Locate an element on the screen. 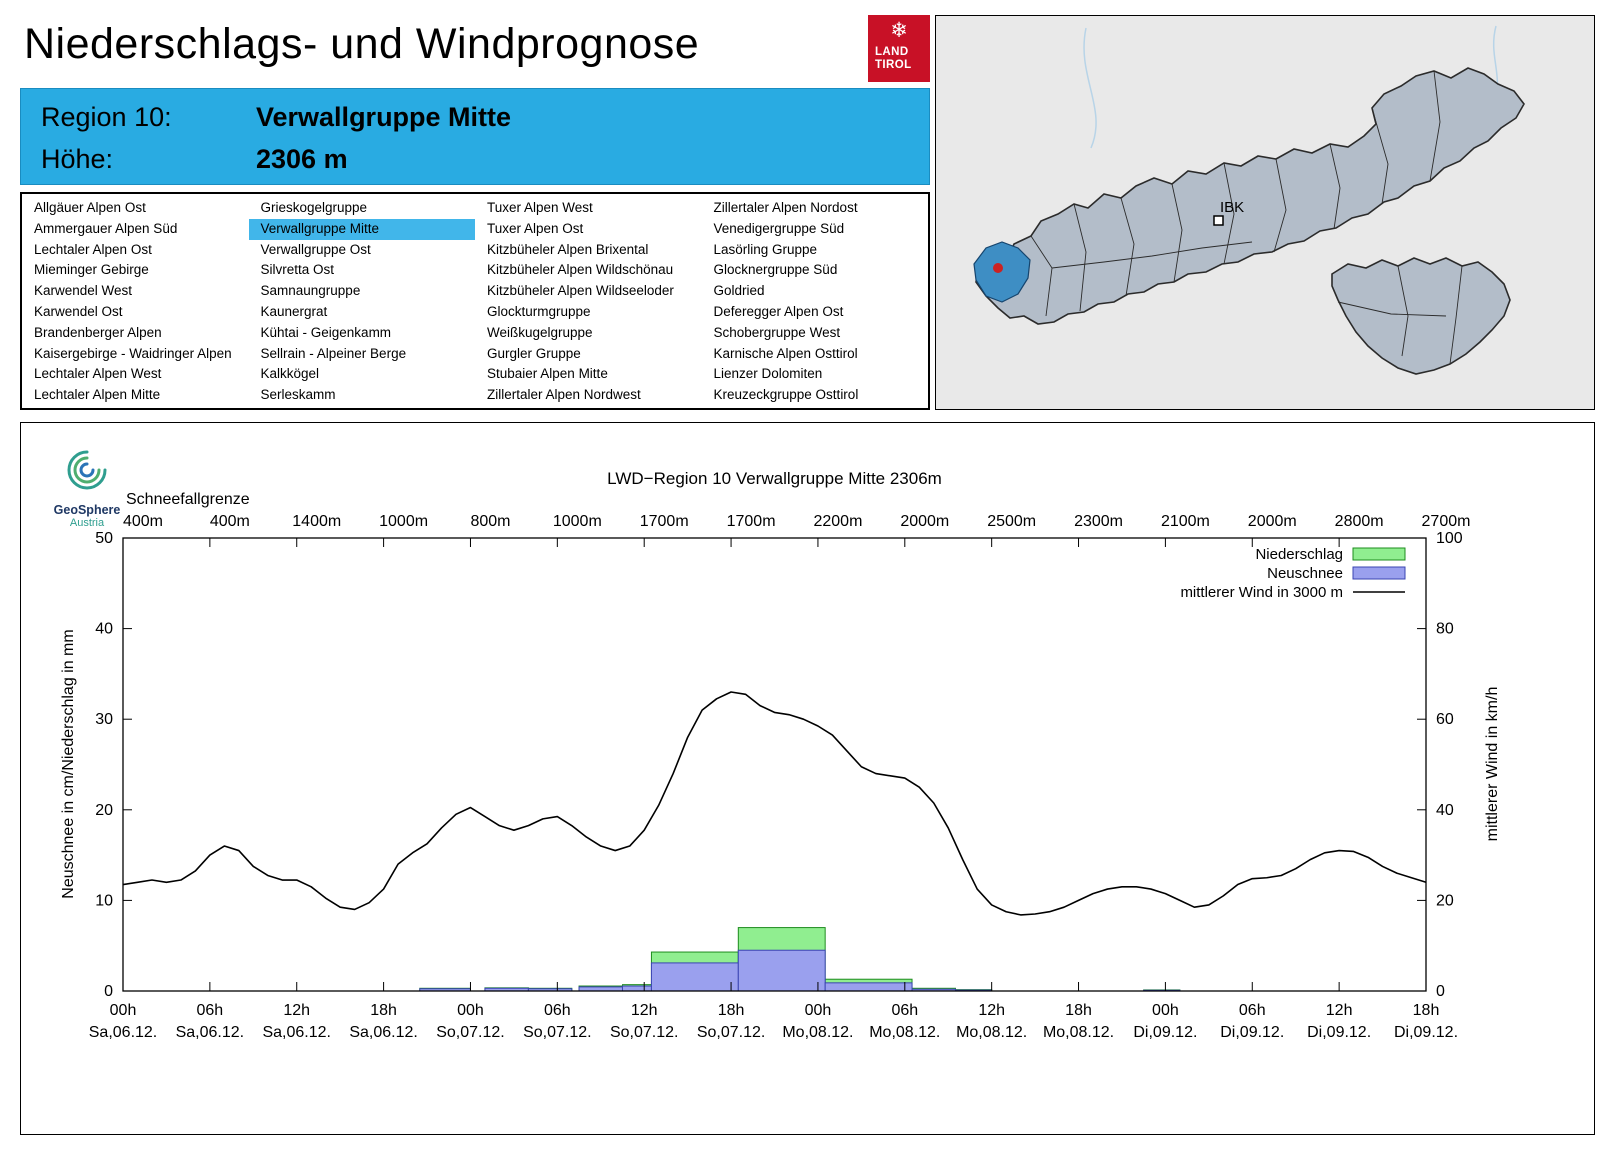 The width and height of the screenshot is (1600, 1153). region-item: Silvretta Ost is located at coordinates (297, 270).